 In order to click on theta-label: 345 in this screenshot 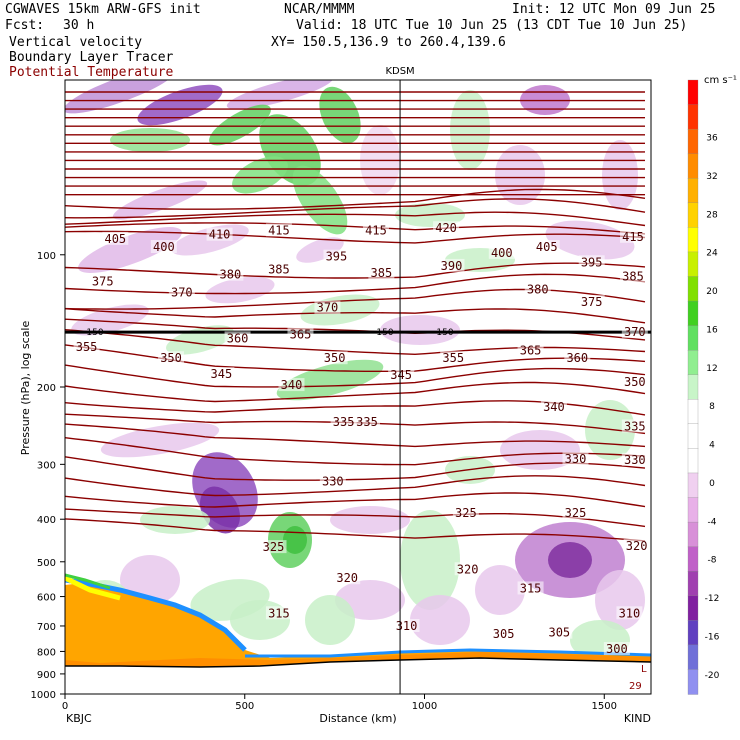, I will do `click(401, 375)`.